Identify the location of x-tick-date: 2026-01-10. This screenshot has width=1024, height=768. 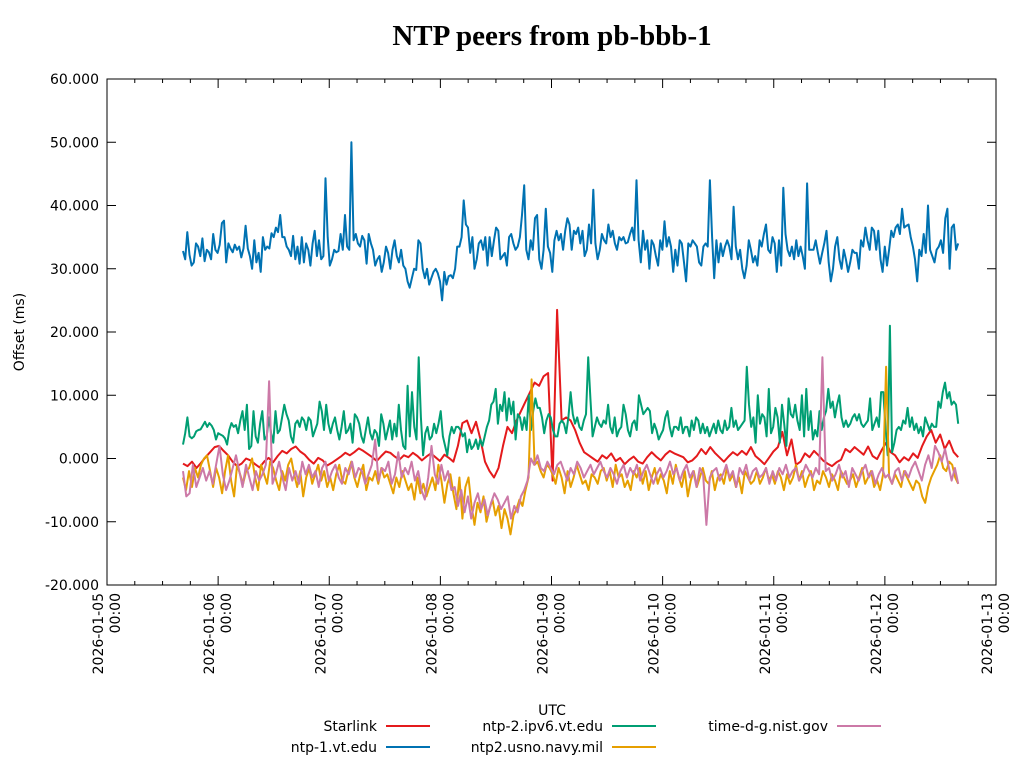
(655, 633).